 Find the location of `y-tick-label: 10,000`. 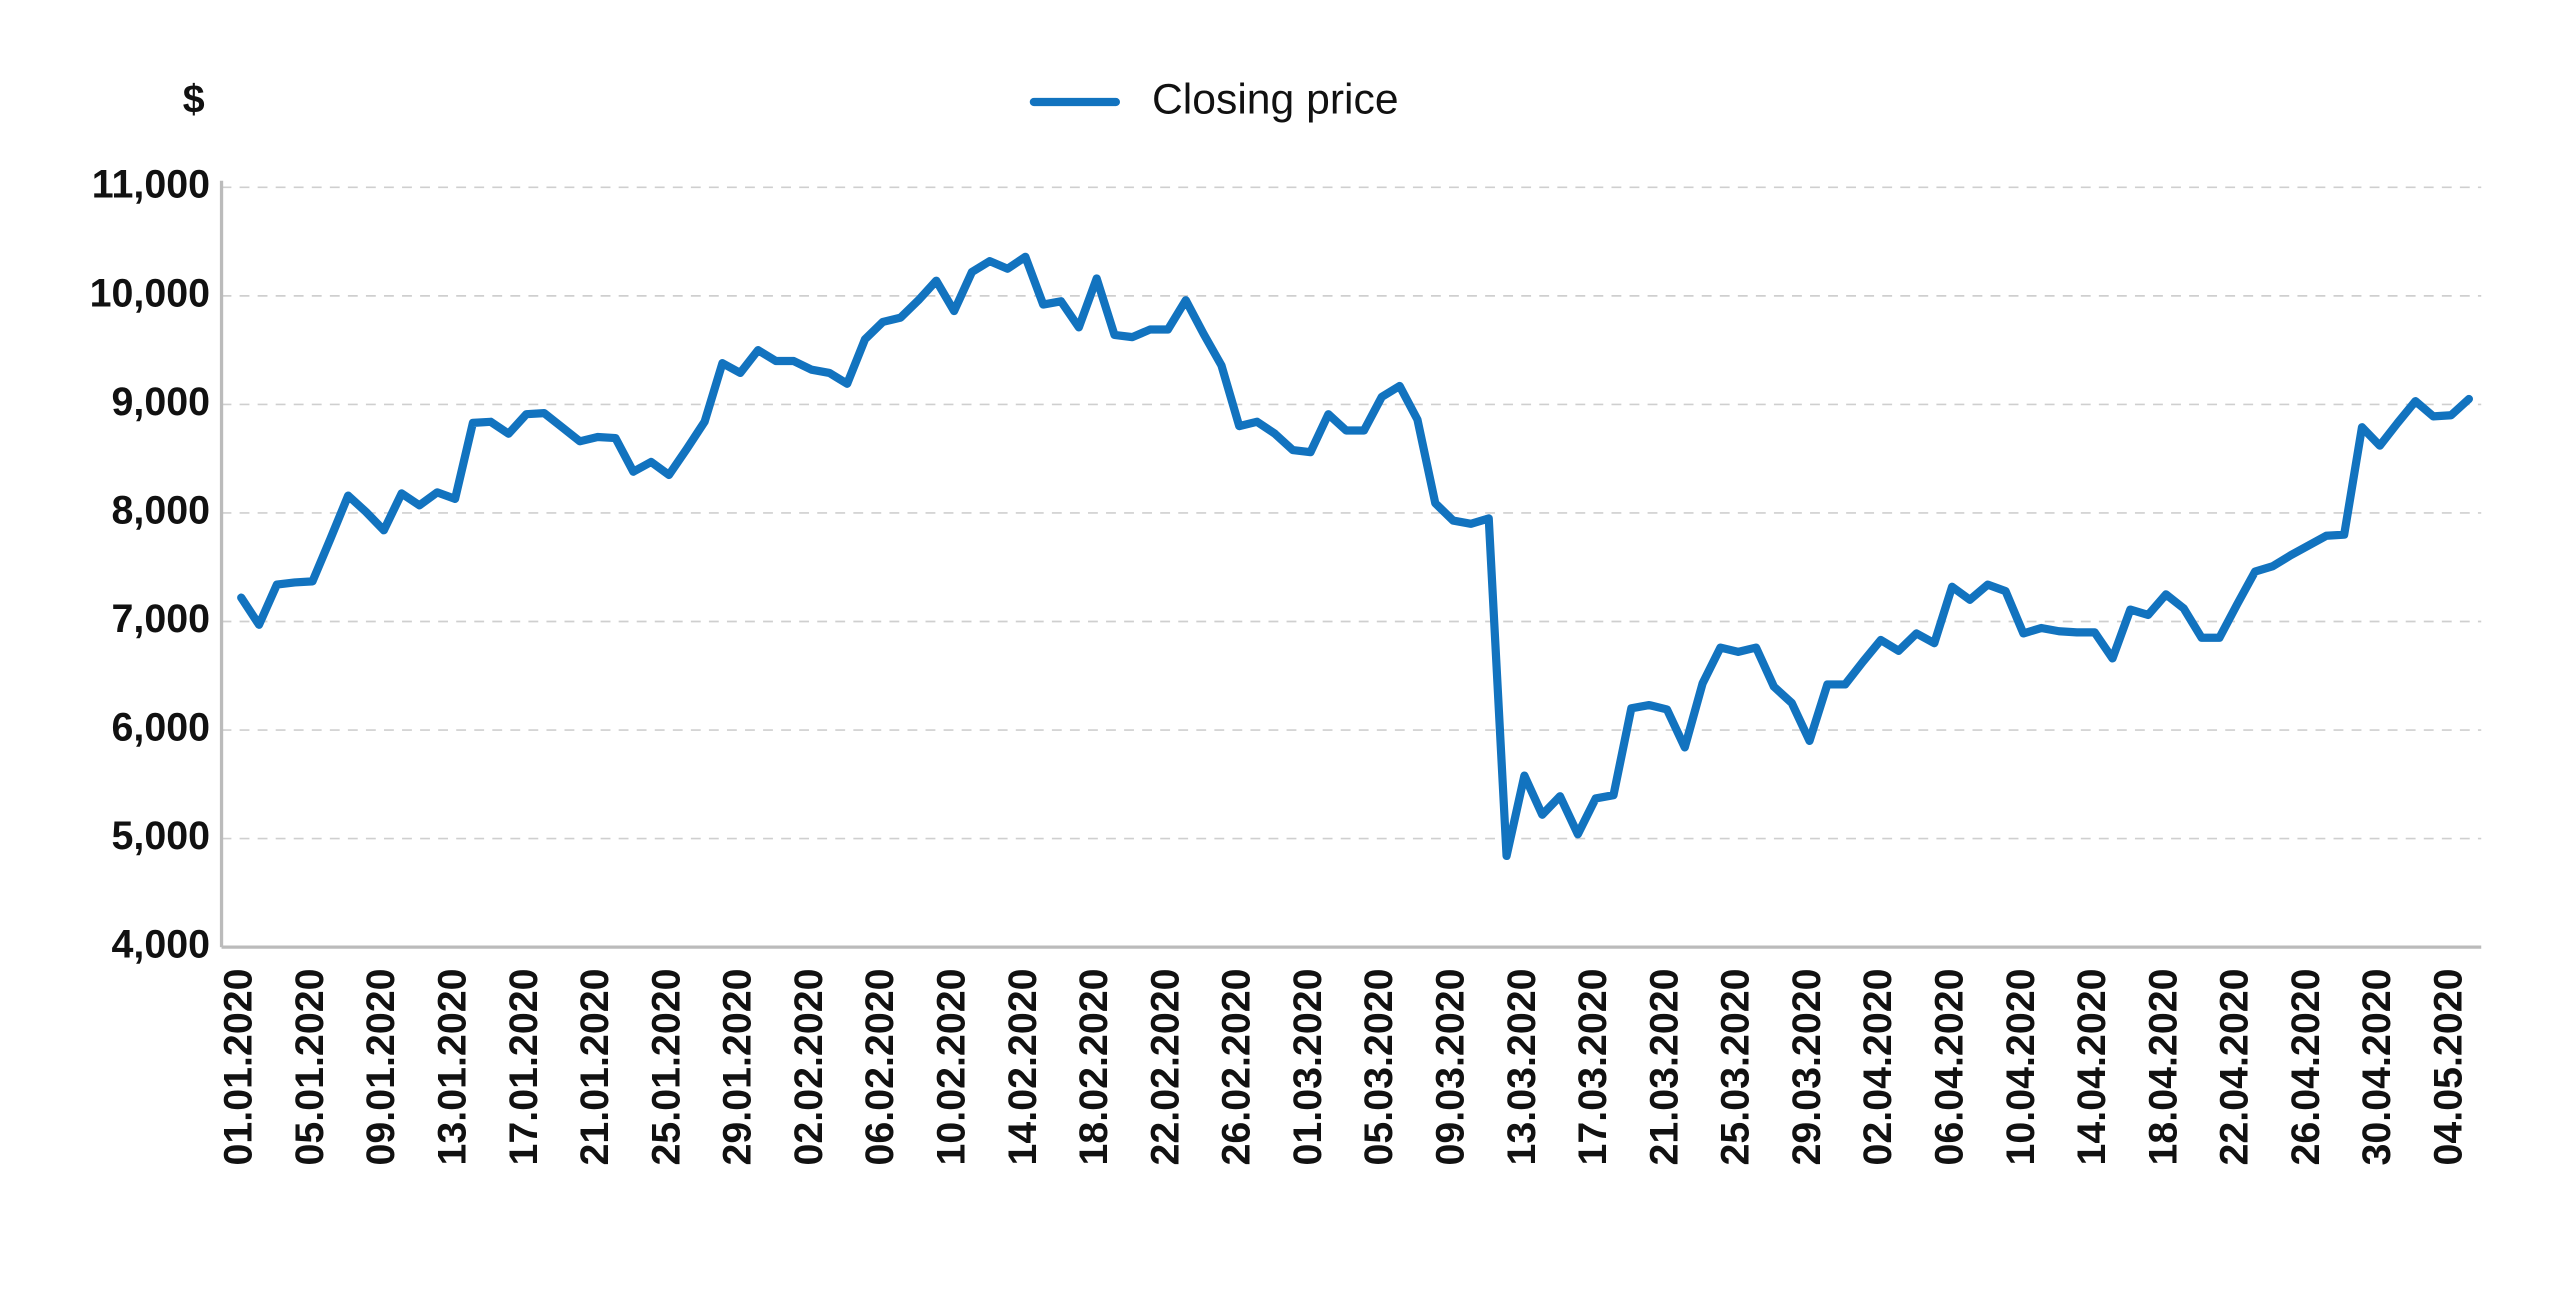

y-tick-label: 10,000 is located at coordinates (150, 293).